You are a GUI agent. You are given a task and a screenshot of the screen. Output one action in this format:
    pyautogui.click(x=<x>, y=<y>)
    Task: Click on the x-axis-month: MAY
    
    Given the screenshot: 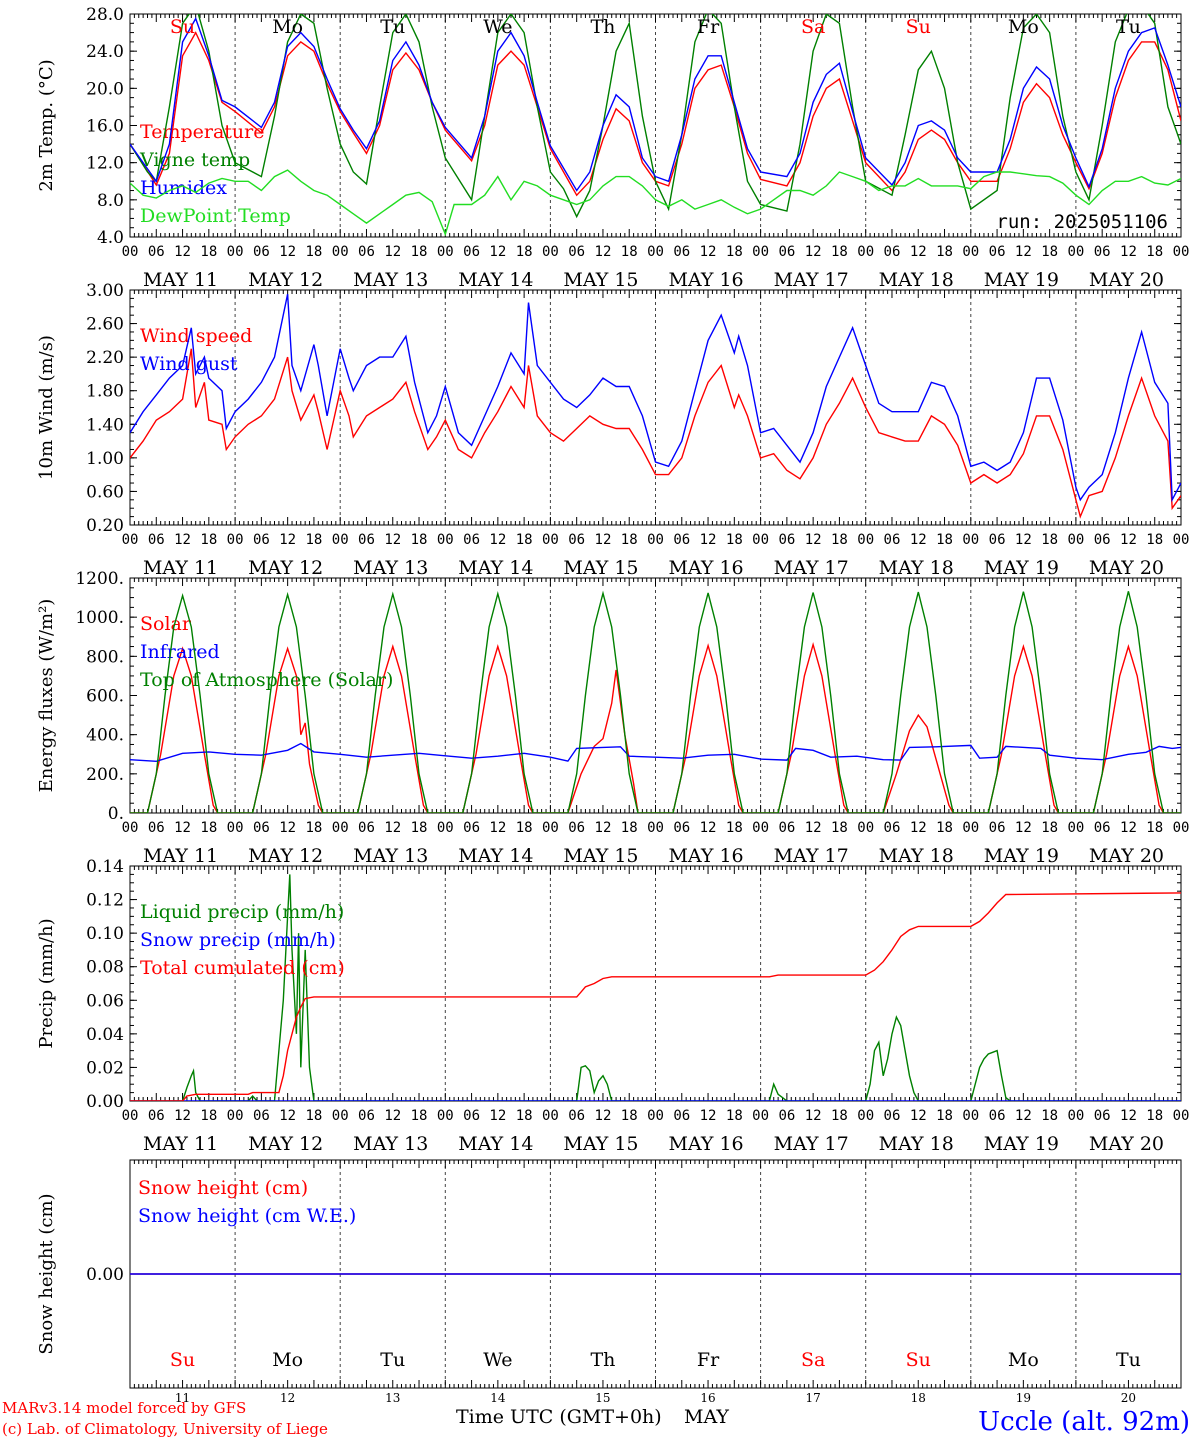 What is the action you would take?
    pyautogui.click(x=706, y=1417)
    